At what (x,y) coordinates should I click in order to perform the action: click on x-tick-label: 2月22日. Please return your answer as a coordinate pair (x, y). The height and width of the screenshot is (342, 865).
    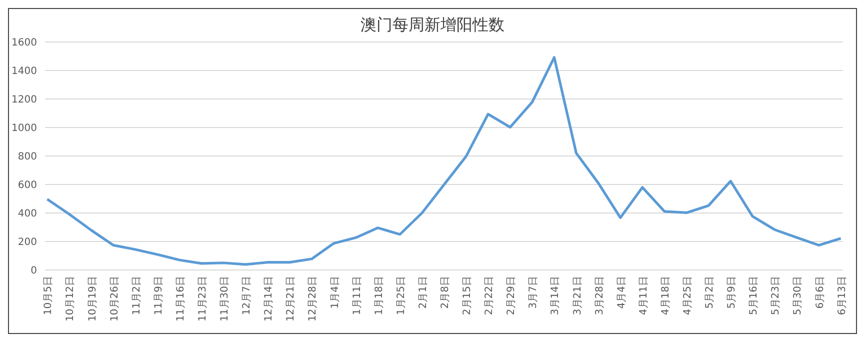
    Looking at the image, I should click on (490, 296).